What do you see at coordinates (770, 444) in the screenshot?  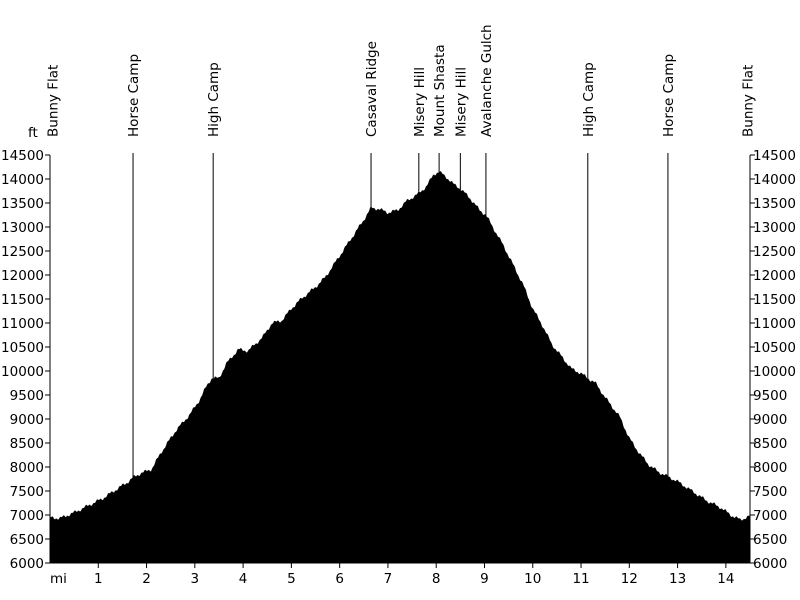 I see `right-y-tick-label: 8500` at bounding box center [770, 444].